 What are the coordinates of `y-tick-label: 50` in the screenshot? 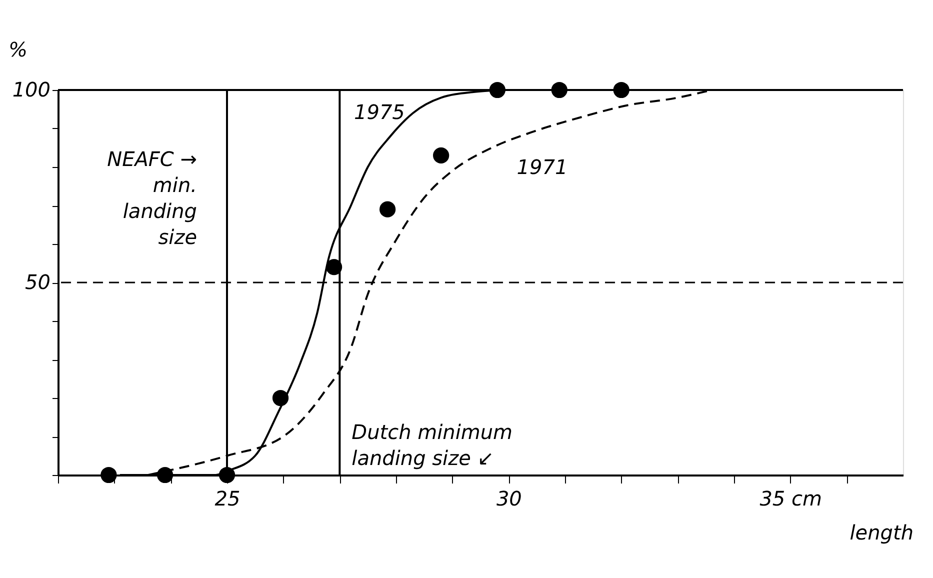 It's located at (37, 282).